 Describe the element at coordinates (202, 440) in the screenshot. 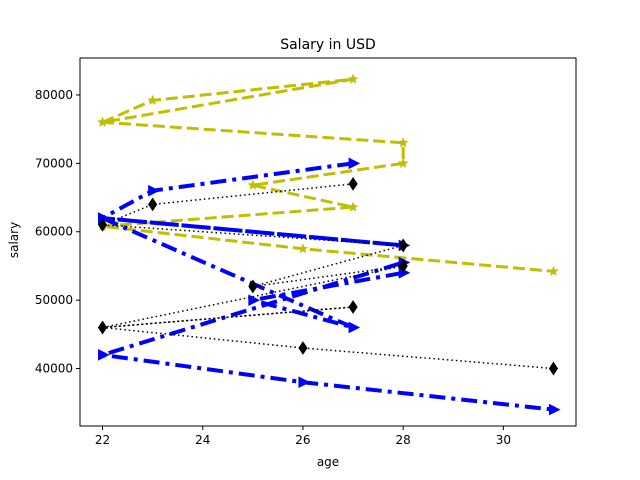

I see `x-tick-label: 24` at that location.